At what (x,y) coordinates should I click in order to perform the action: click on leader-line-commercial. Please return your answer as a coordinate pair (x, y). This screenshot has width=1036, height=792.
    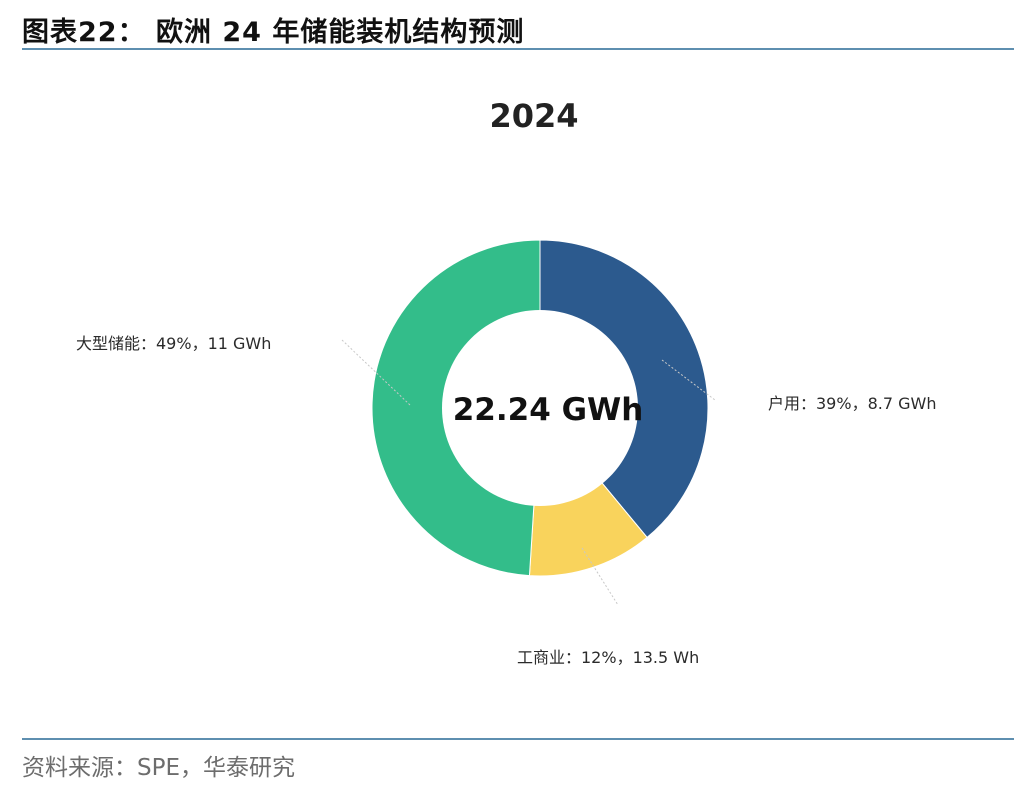
    Looking at the image, I should click on (600, 576).